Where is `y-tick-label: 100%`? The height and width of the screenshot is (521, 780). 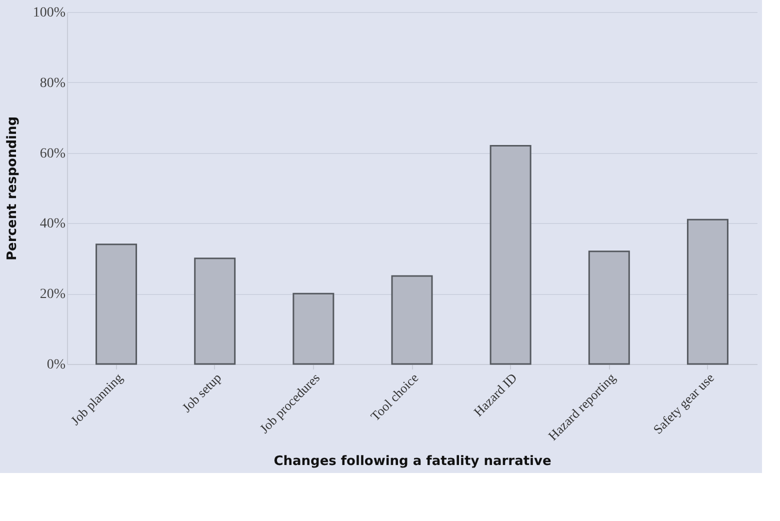
y-tick-label: 100% is located at coordinates (49, 13).